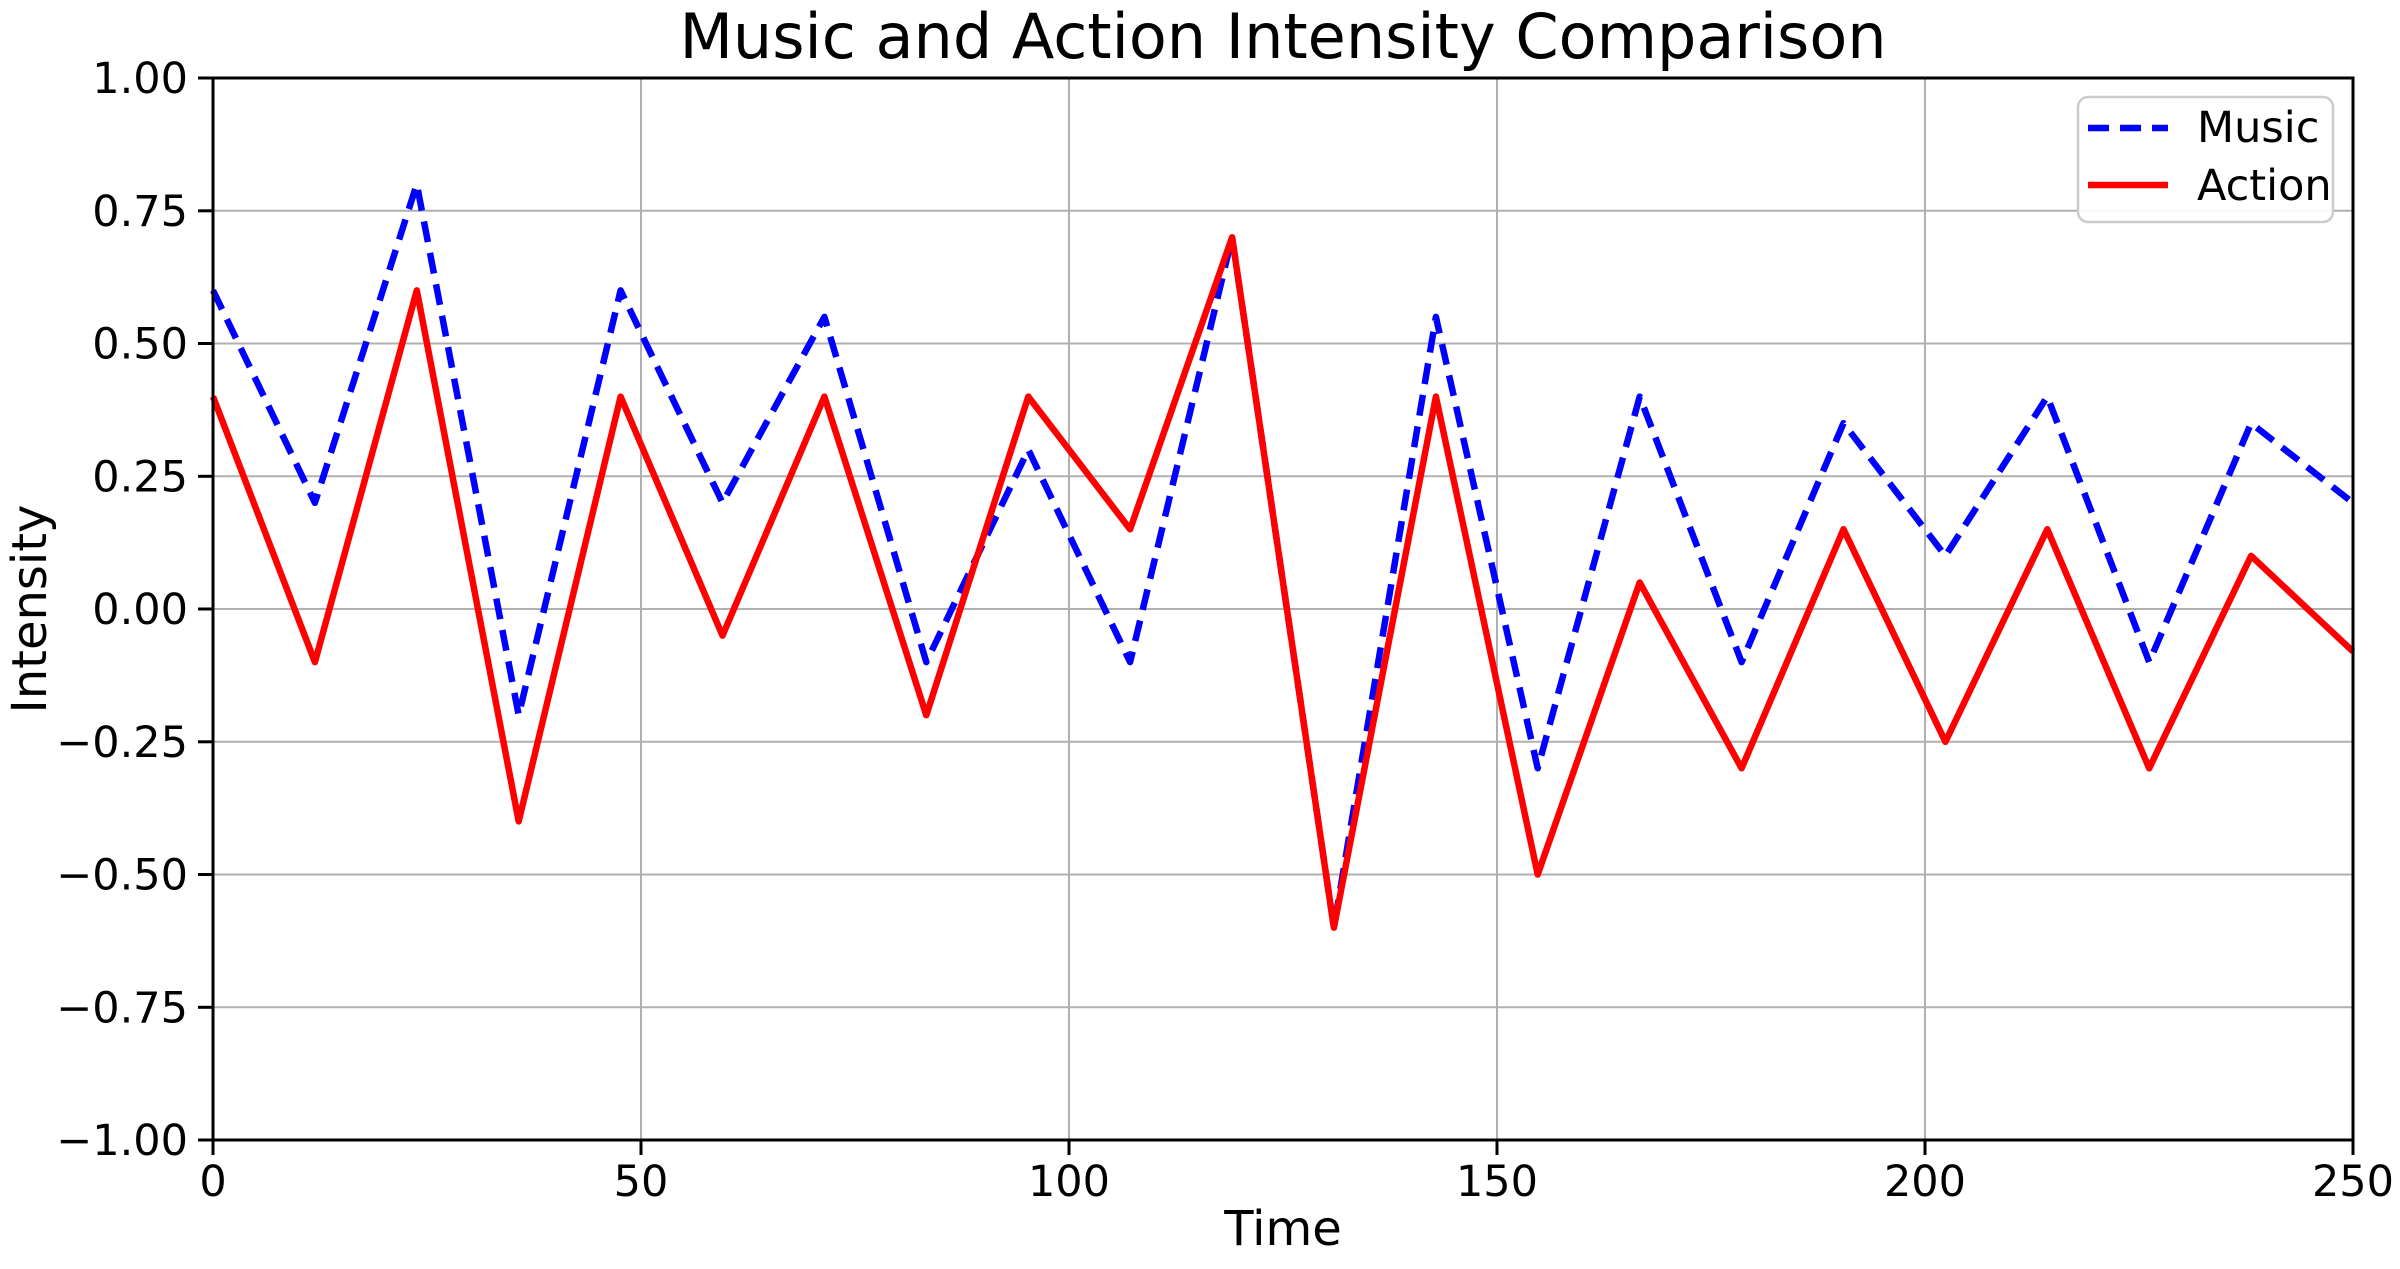 The width and height of the screenshot is (2400, 1269). What do you see at coordinates (1282, 1229) in the screenshot?
I see `x-axis-label: Time` at bounding box center [1282, 1229].